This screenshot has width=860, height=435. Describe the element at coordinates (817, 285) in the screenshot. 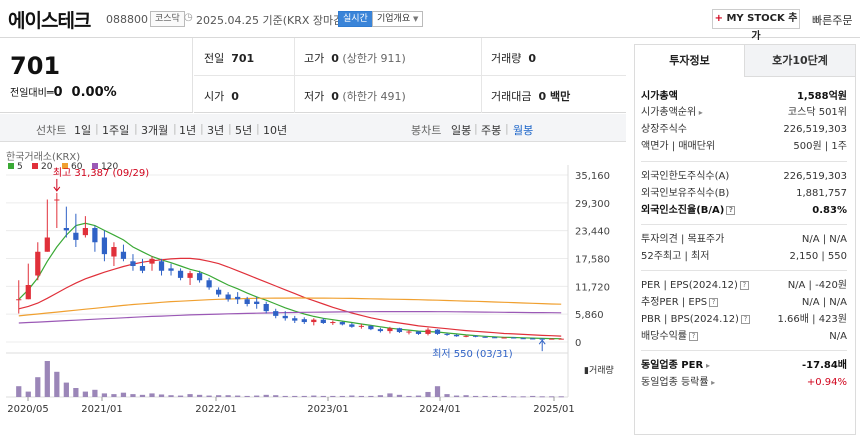

I see `info-value: N/A | -420원` at that location.